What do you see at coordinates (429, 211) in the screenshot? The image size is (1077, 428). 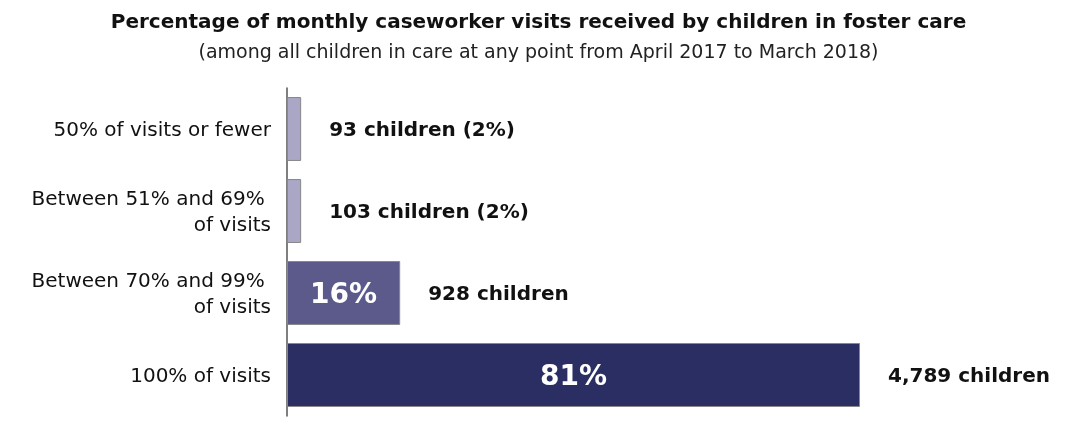 I see `annotation: 103 children (2%)` at bounding box center [429, 211].